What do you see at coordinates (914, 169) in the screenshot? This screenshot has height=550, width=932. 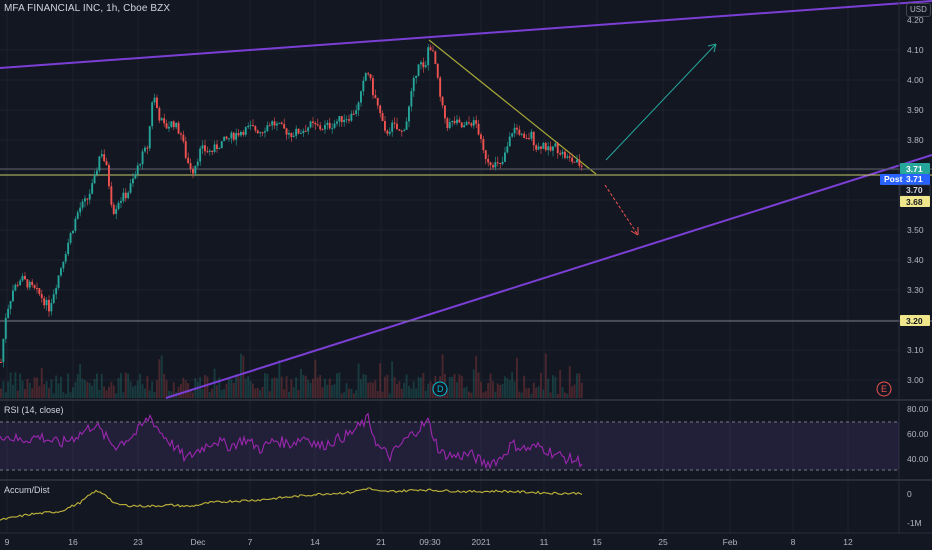 I see `price-tag-current-text: 3.71` at bounding box center [914, 169].